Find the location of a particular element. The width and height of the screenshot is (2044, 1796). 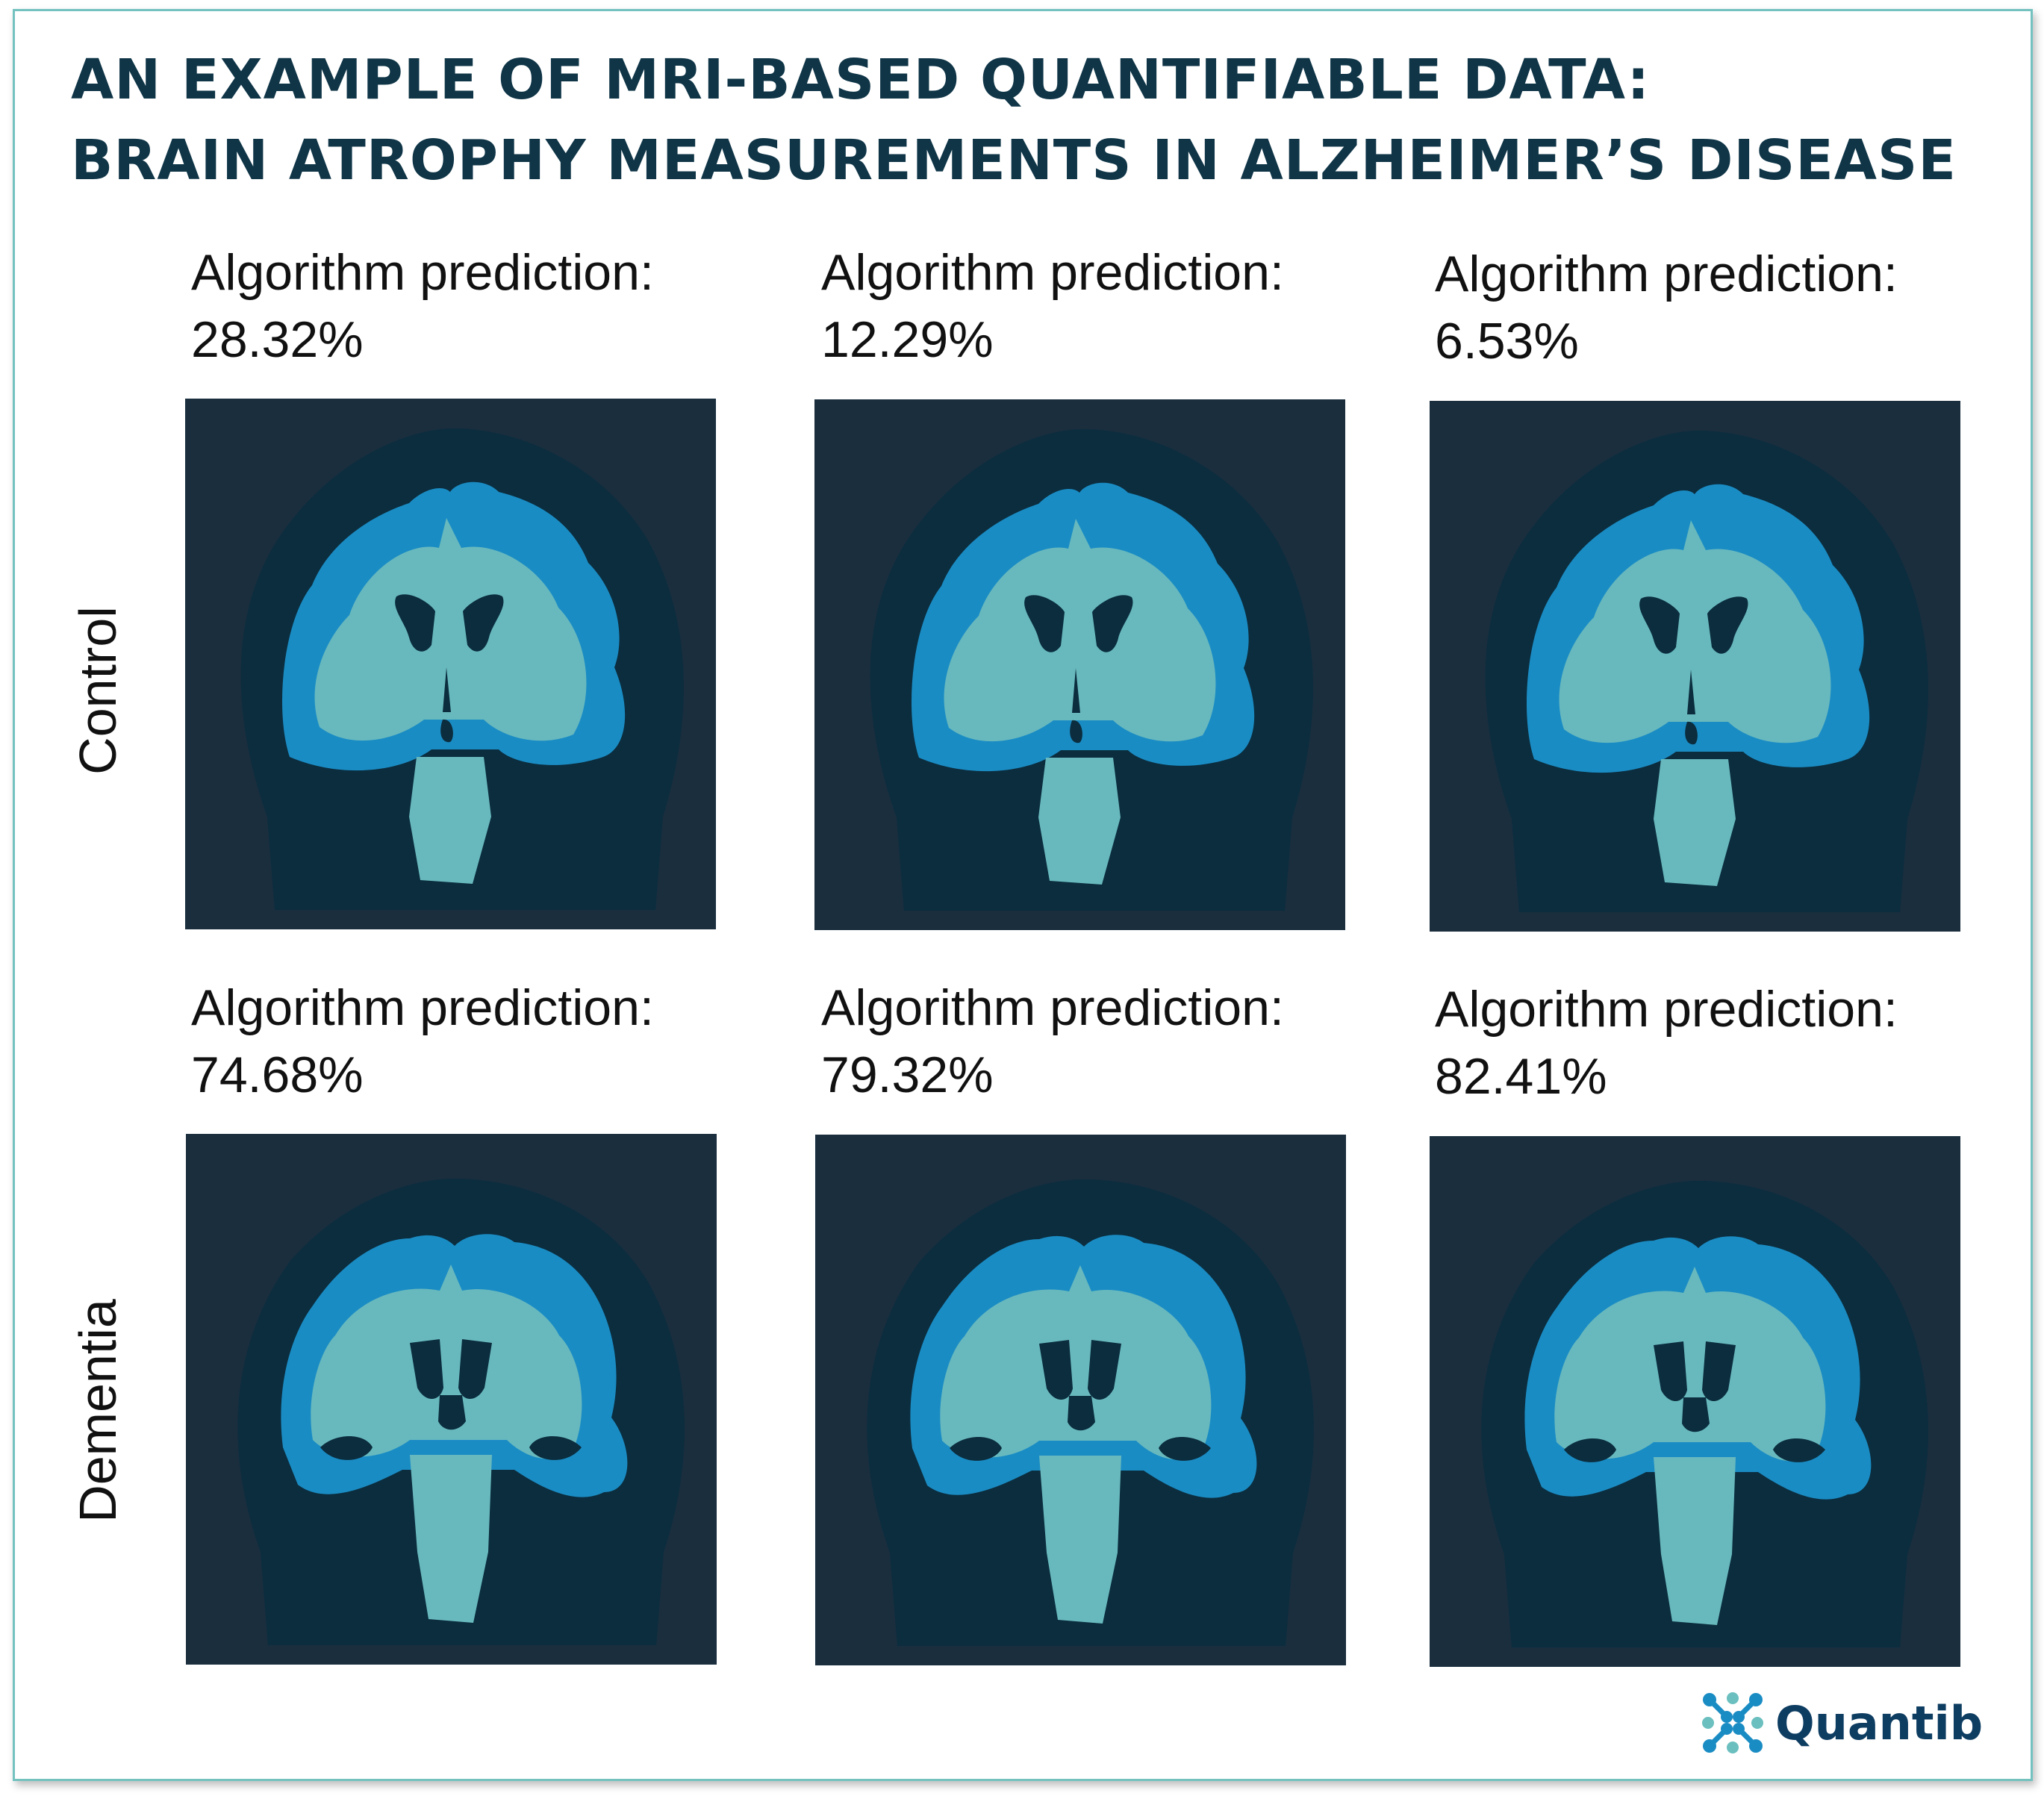

prediction-caption: Algorithm prediction: 6.53% is located at coordinates (1666, 307).